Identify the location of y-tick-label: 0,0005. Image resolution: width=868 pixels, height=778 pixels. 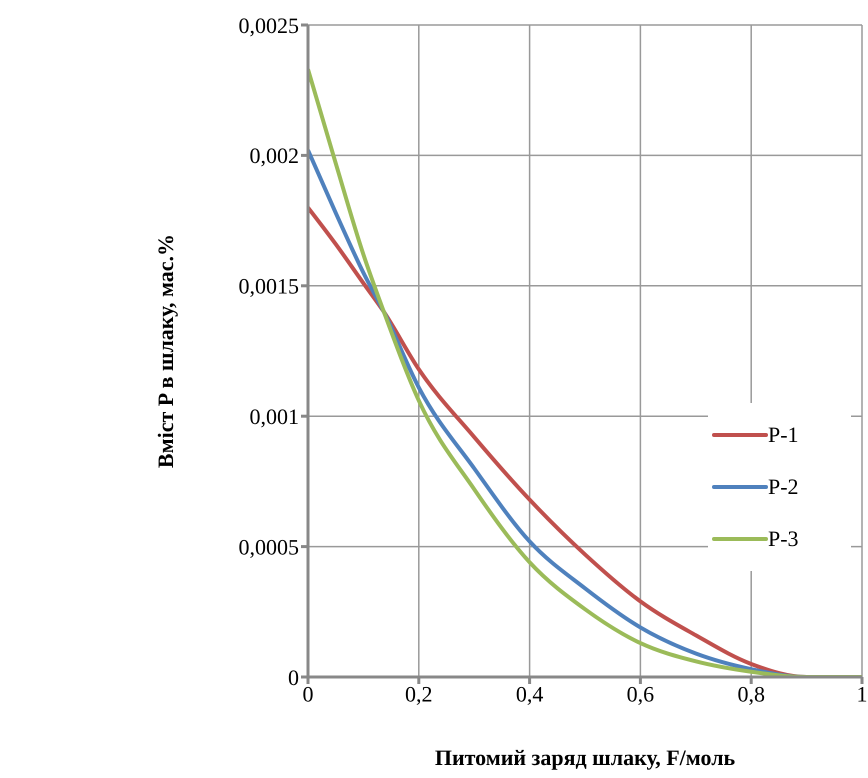
(268, 547).